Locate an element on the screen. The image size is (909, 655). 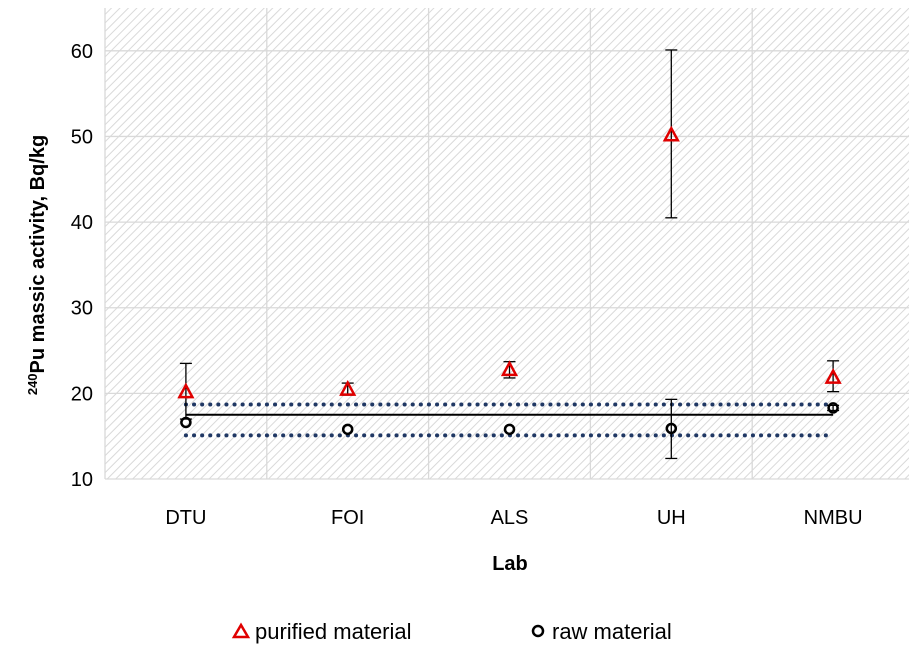
legend-label-raw: raw material is located at coordinates (612, 631).